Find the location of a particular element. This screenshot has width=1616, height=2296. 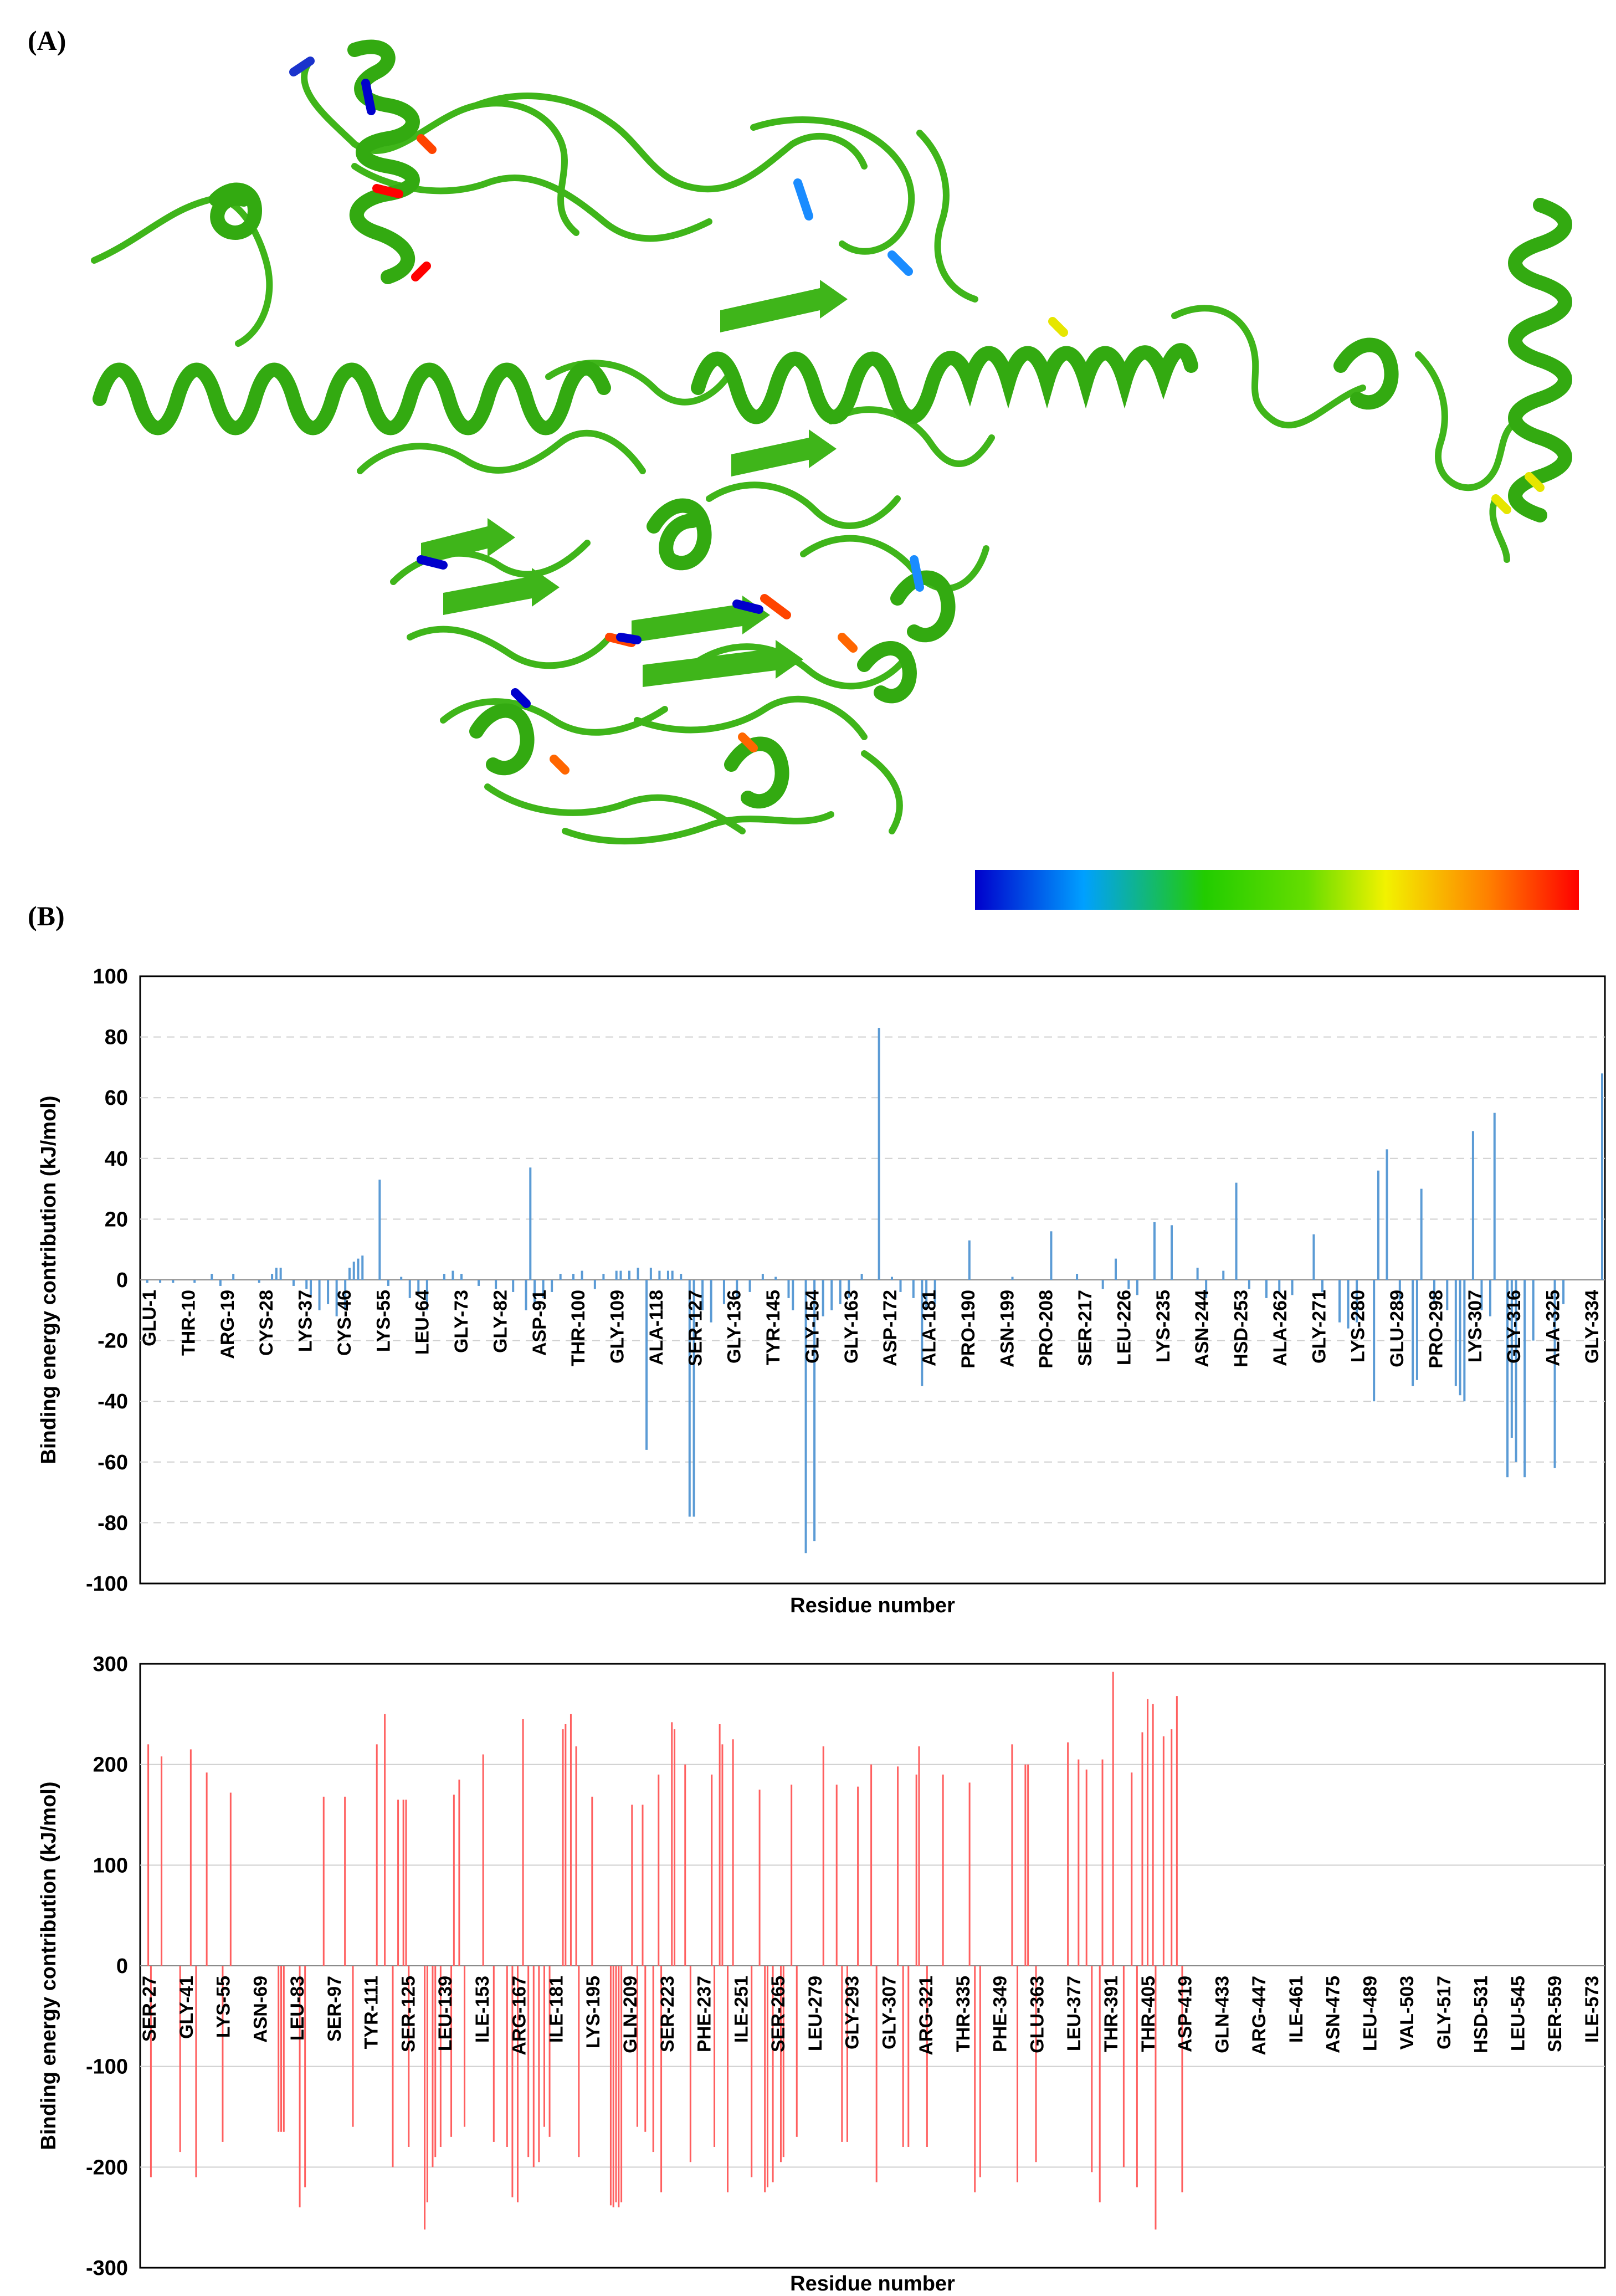

x-tick-label: LYS-307 is located at coordinates (1475, 1326).